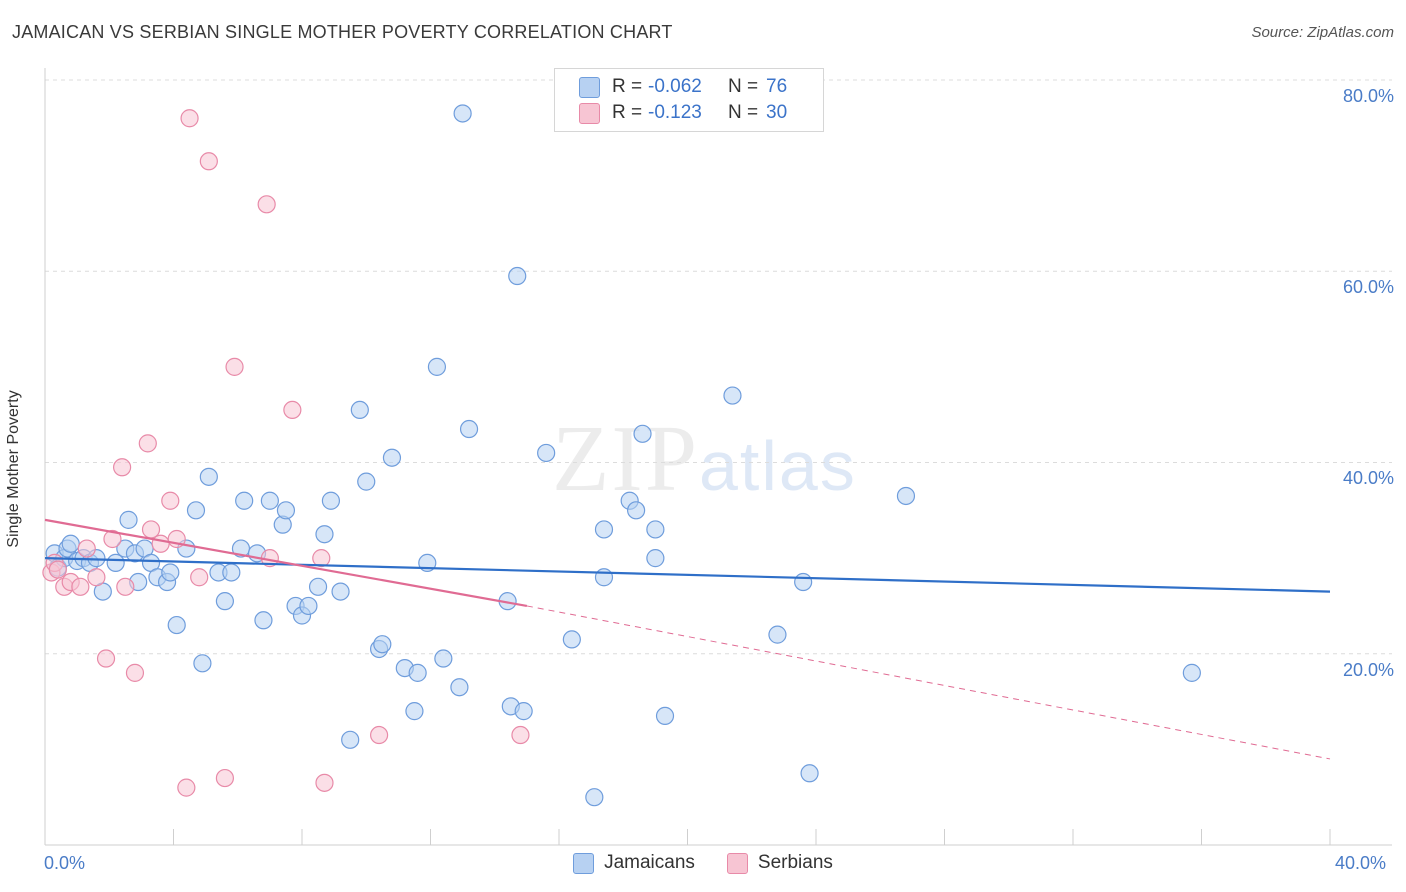 The height and width of the screenshot is (892, 1406). I want to click on r-value: -0.123, so click(675, 112).